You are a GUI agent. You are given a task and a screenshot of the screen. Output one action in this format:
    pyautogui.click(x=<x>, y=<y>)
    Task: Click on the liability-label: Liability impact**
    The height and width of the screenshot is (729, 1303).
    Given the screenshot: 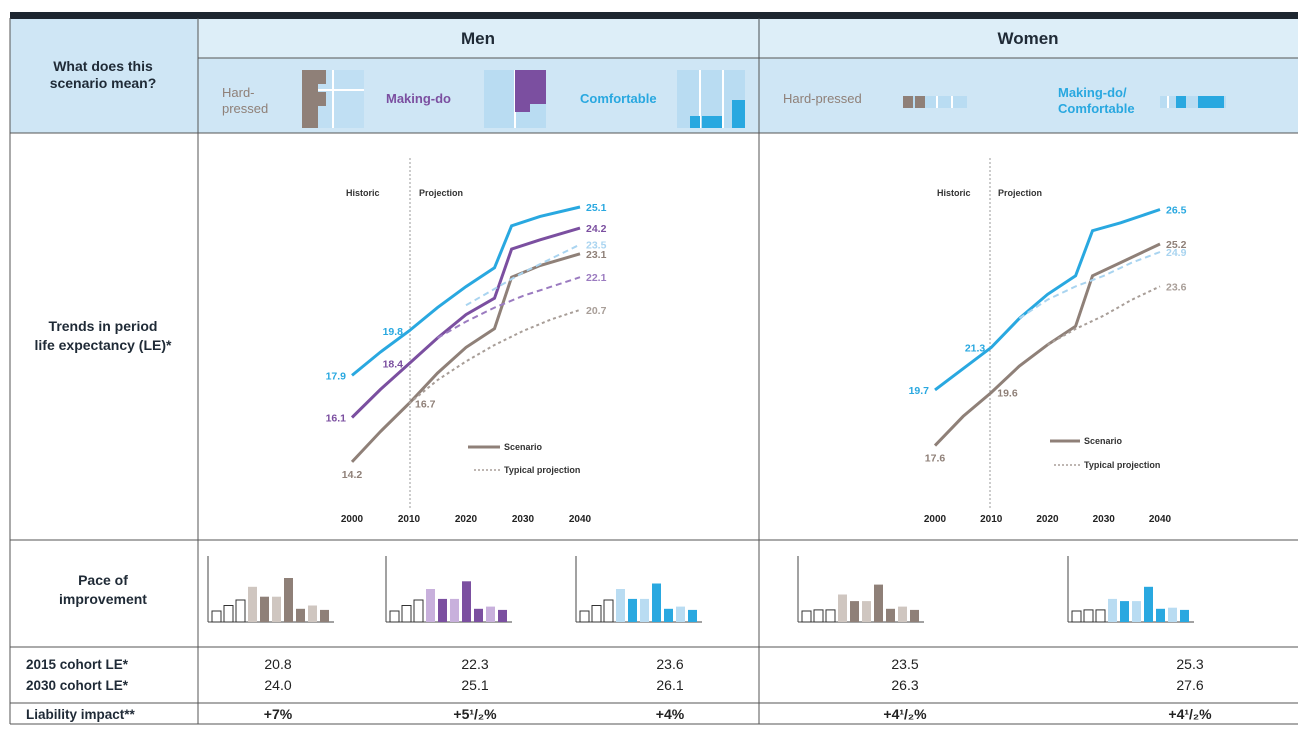 What is the action you would take?
    pyautogui.click(x=81, y=714)
    